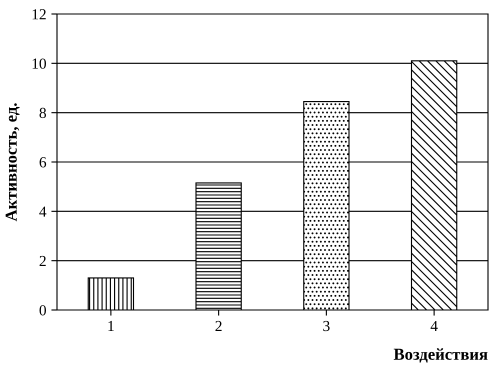 This screenshot has width=504, height=376. Describe the element at coordinates (43, 162) in the screenshot. I see `y-tick-label: 6` at that location.